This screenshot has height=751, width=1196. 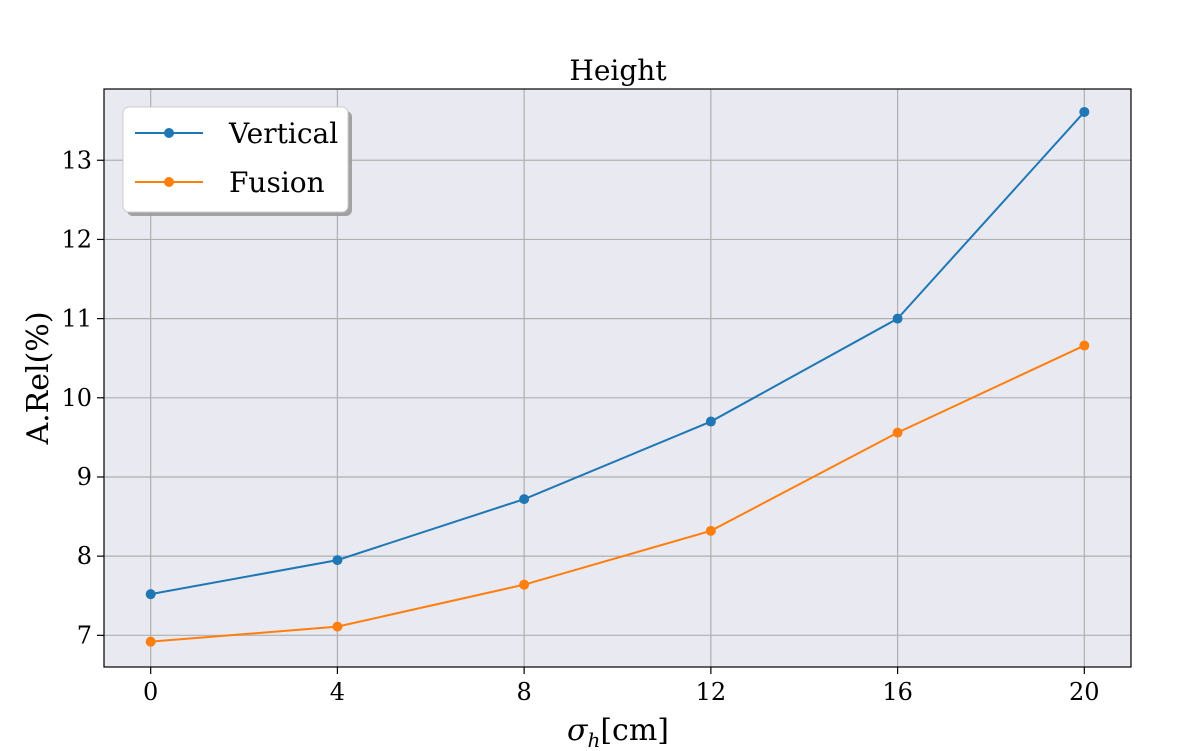 I want to click on x-axis-subscript: h, so click(x=593, y=739).